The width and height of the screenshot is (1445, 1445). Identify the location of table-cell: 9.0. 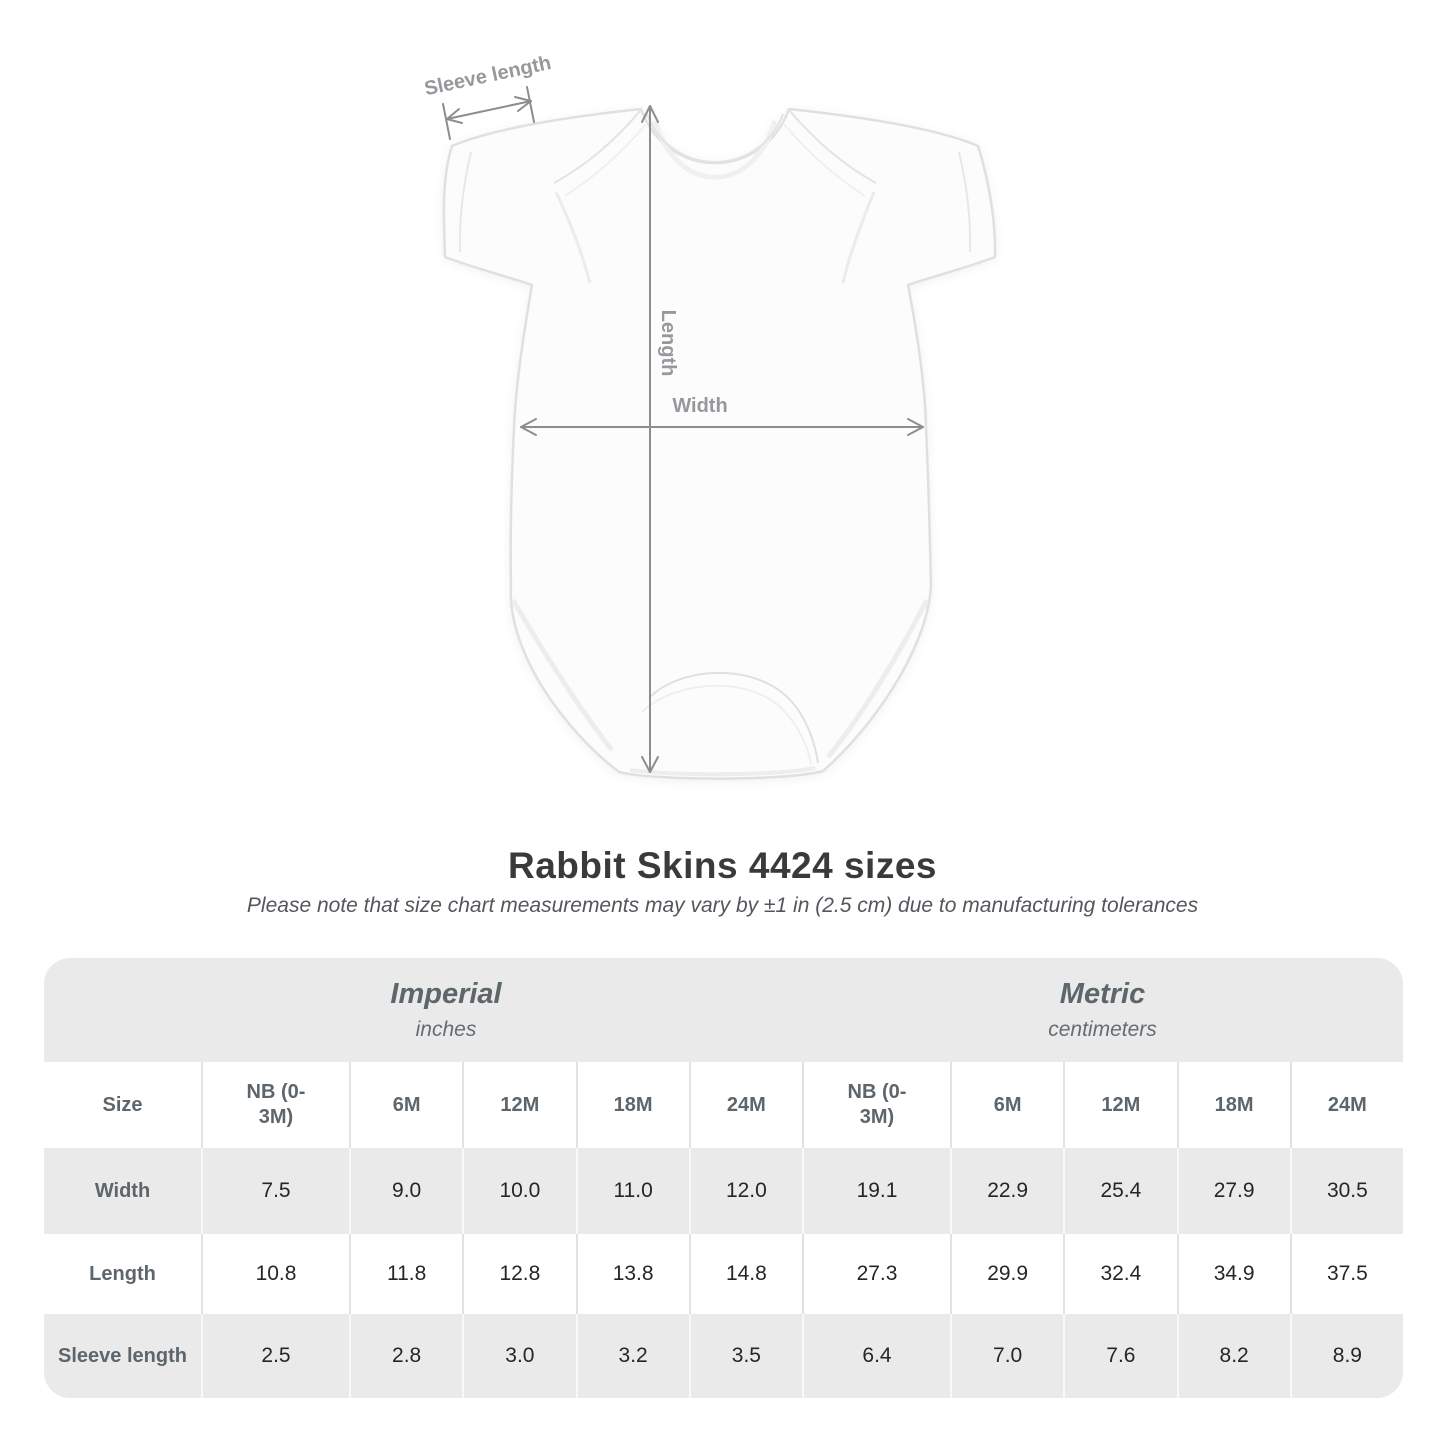
(406, 1191).